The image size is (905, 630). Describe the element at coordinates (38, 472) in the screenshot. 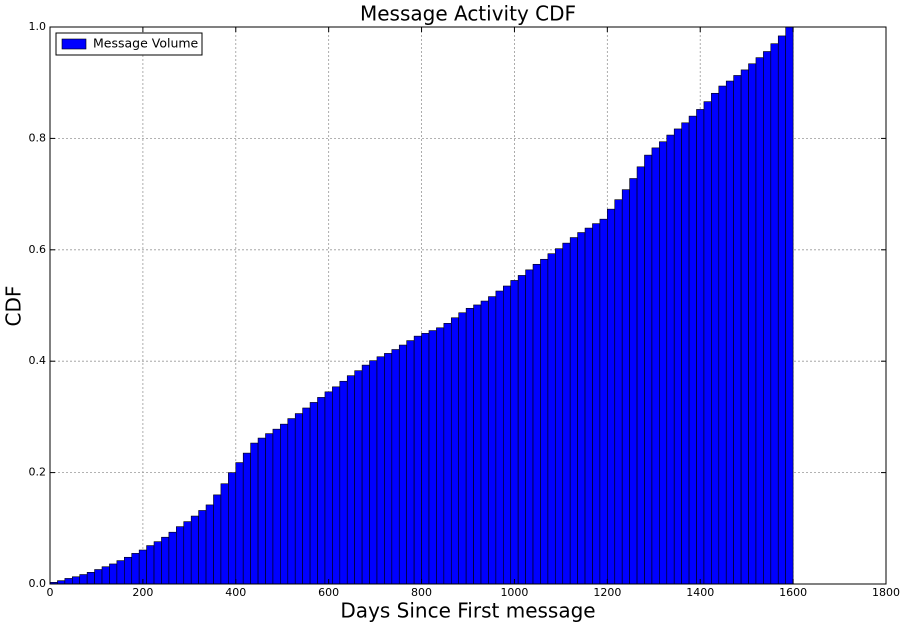

I see `y-tick-label: 0.2` at that location.